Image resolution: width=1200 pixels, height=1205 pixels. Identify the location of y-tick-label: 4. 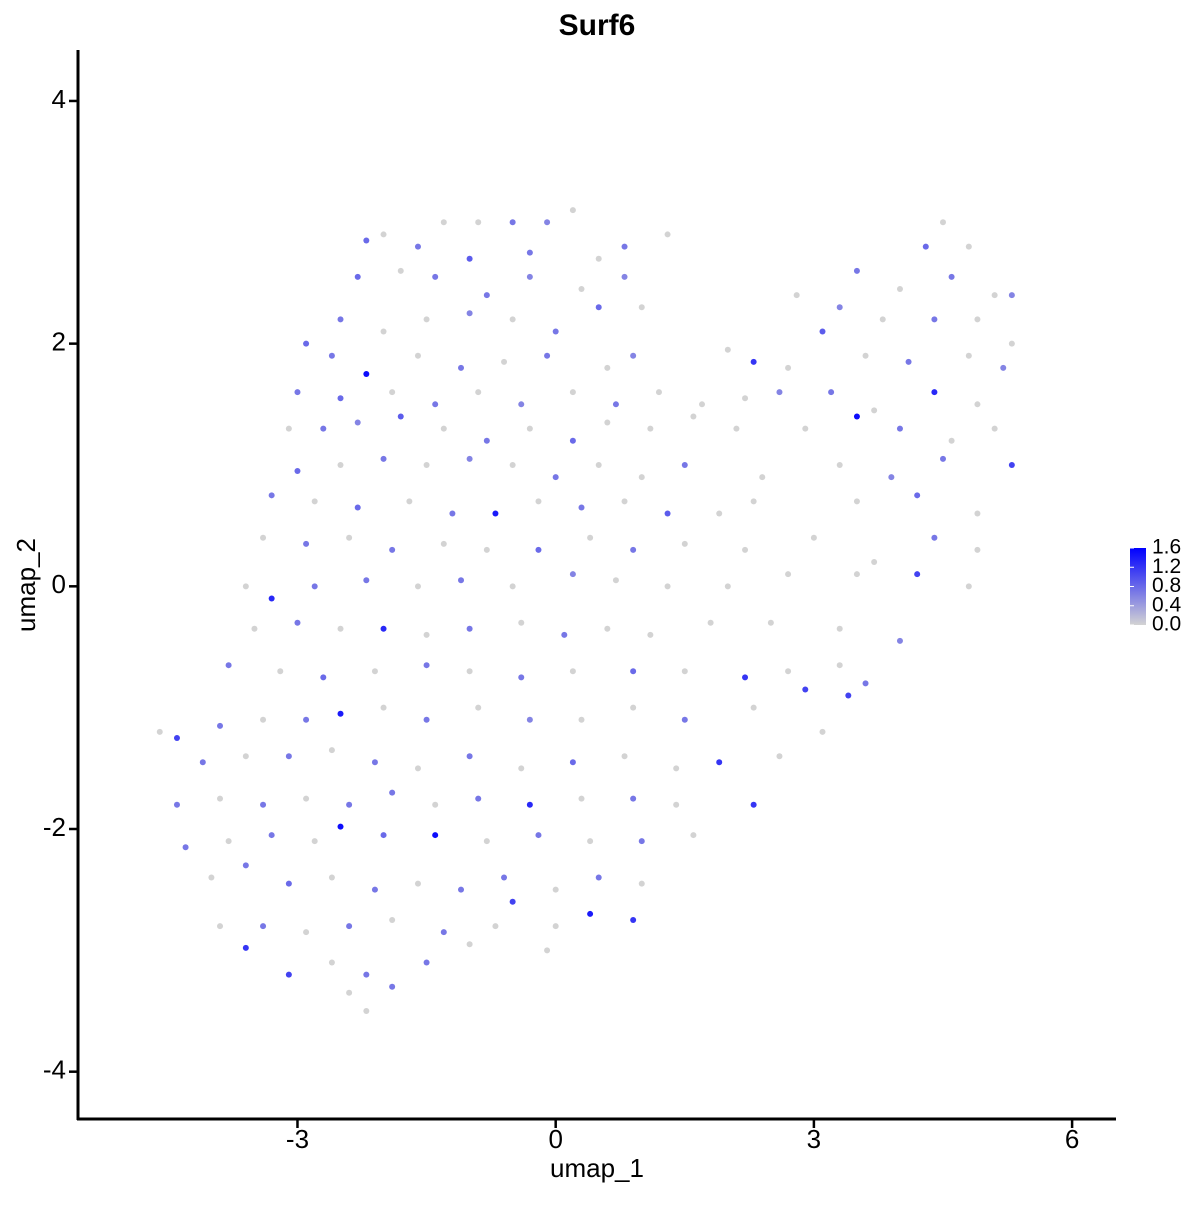
(59, 99).